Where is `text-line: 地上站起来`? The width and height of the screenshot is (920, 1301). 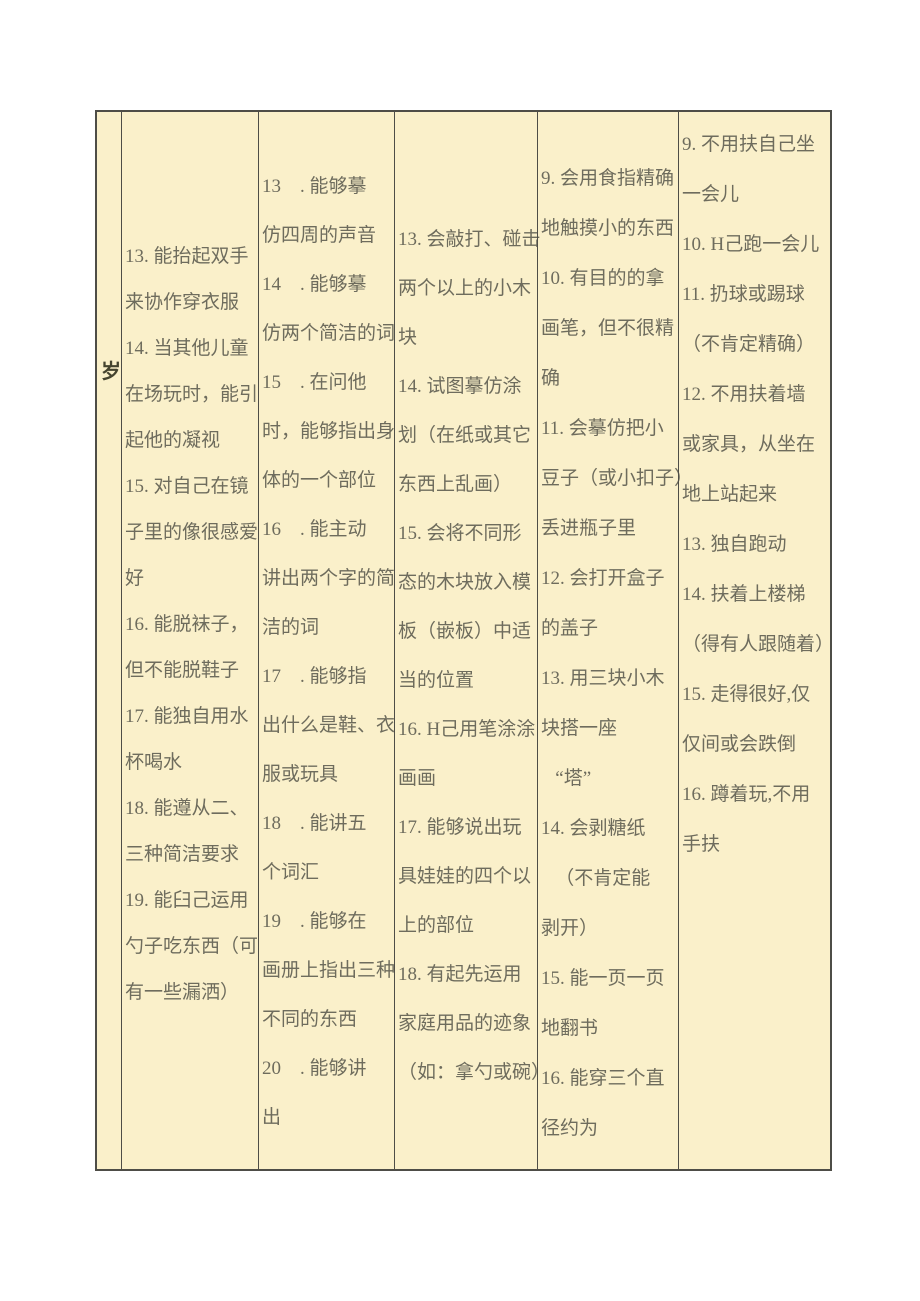 text-line: 地上站起来 is located at coordinates (730, 494).